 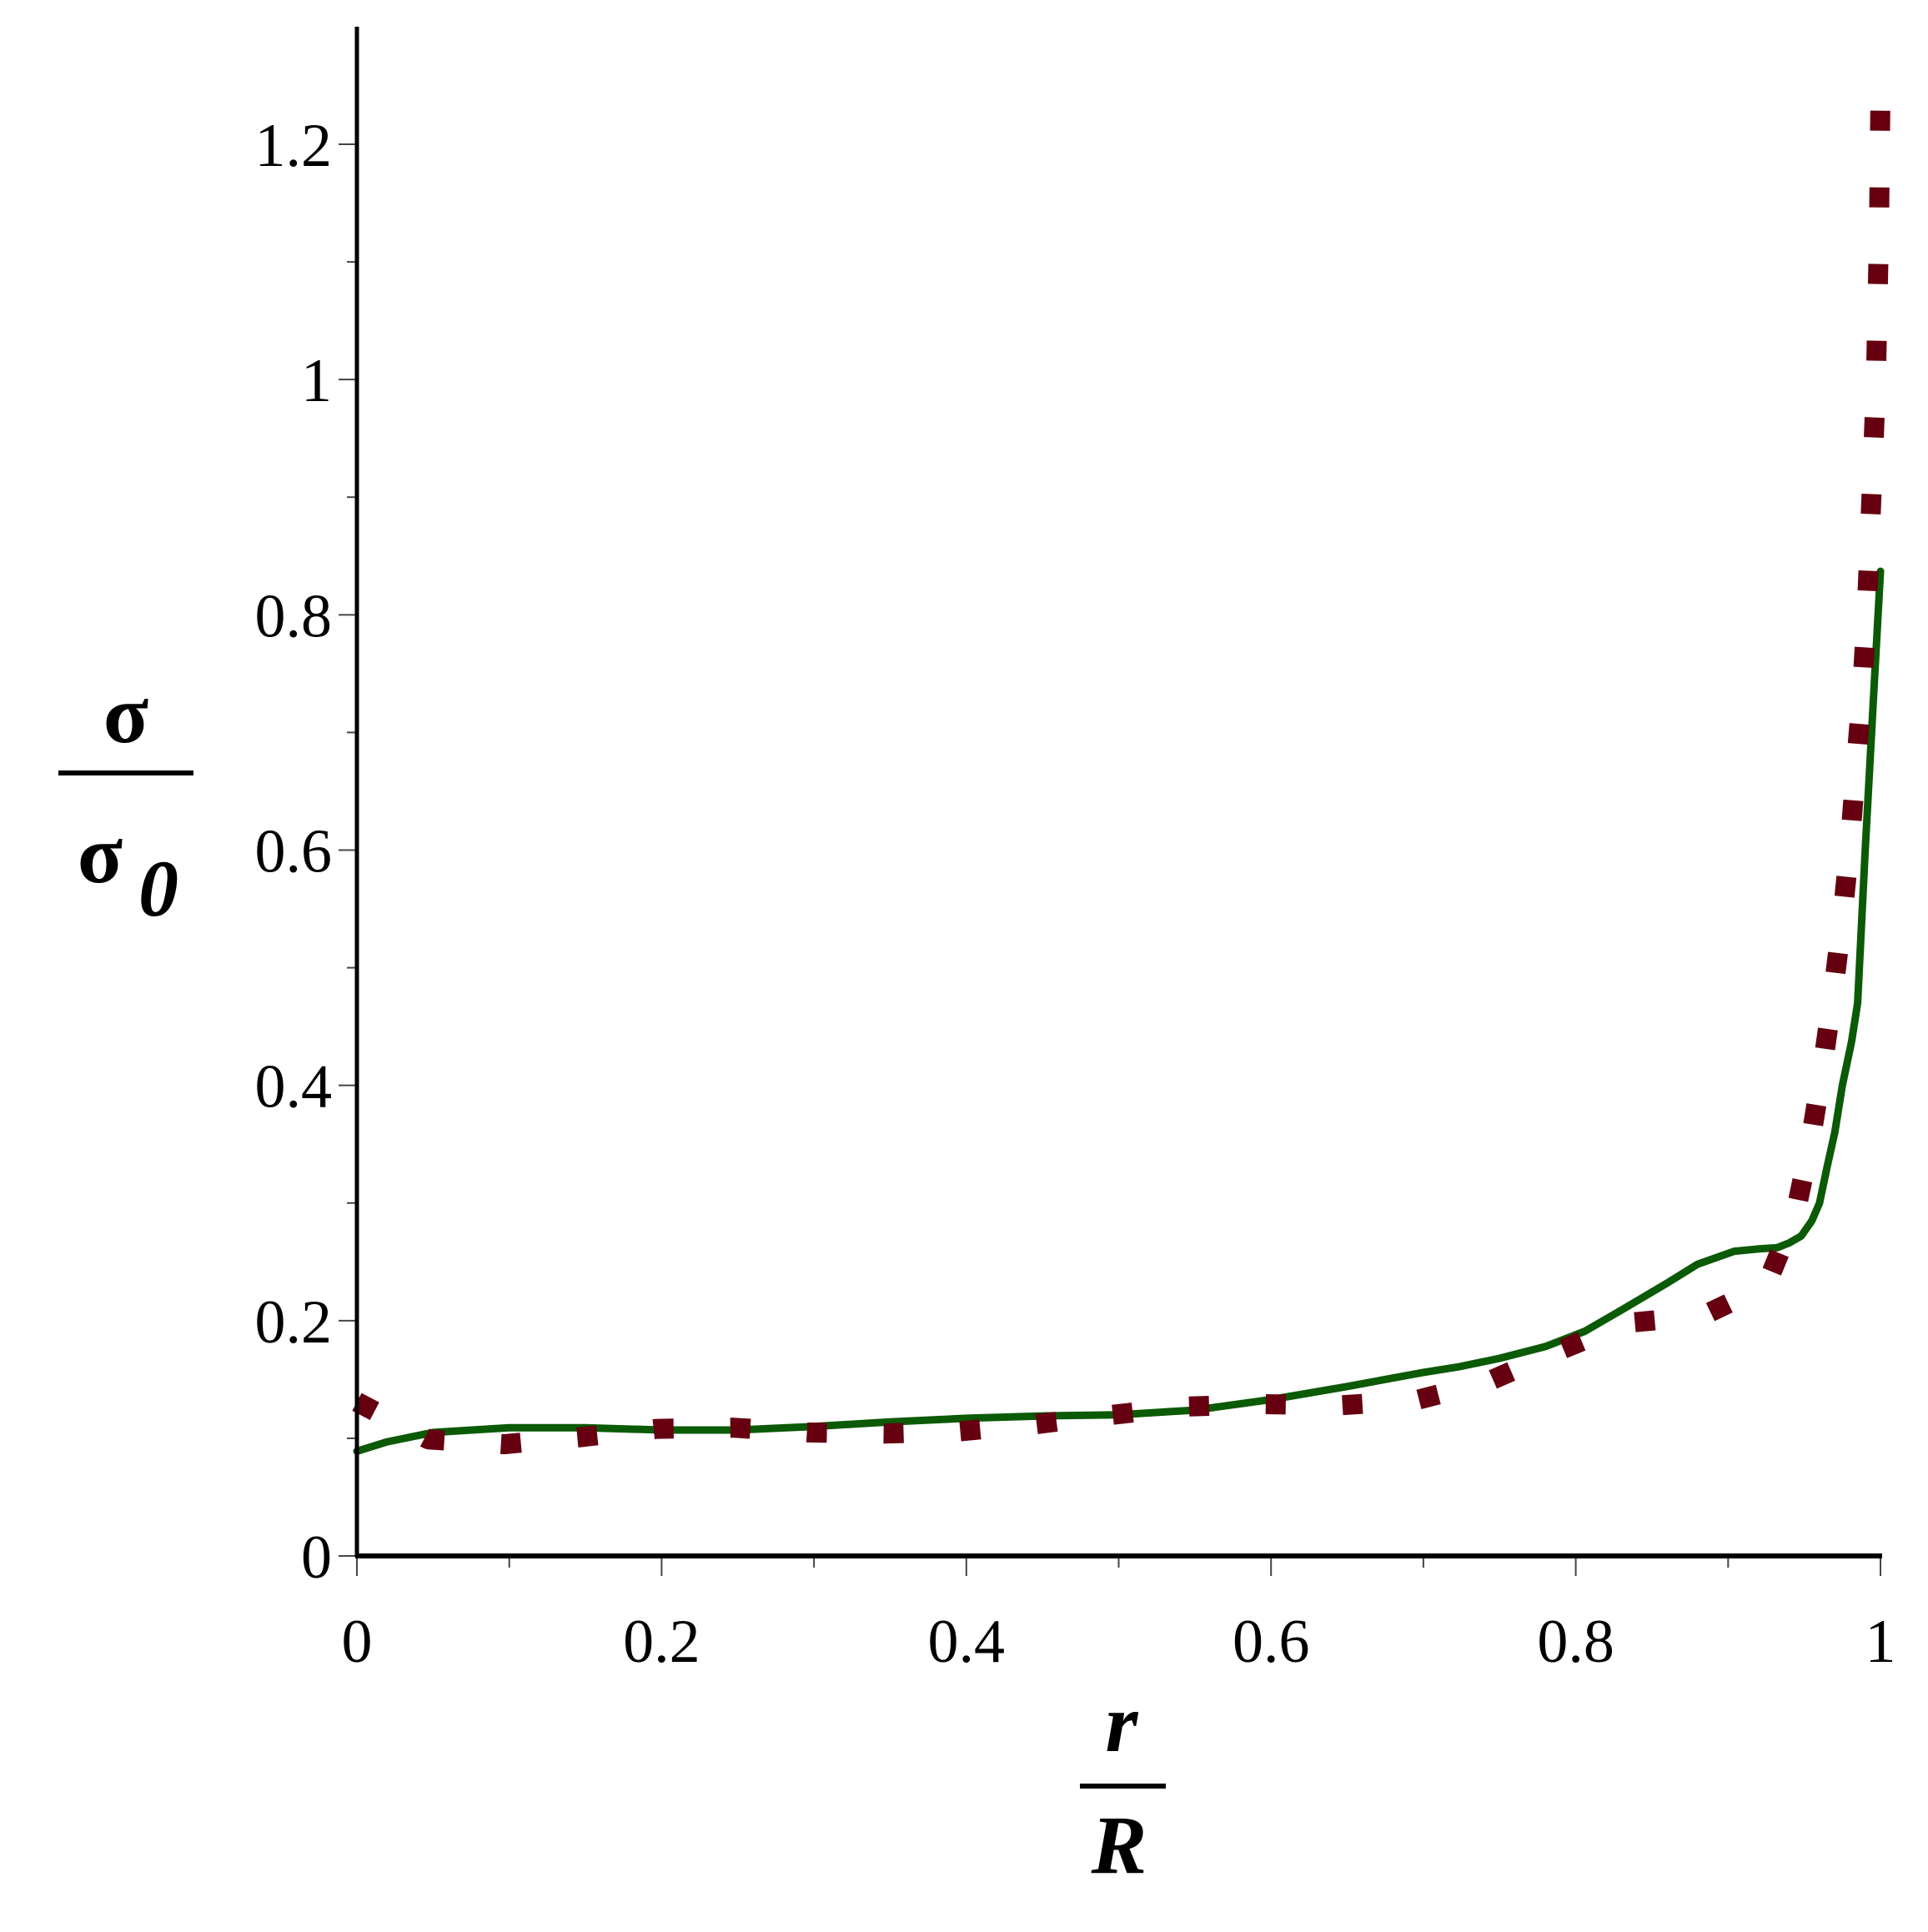 I want to click on y-tick-label: 0.2, so click(x=294, y=1323).